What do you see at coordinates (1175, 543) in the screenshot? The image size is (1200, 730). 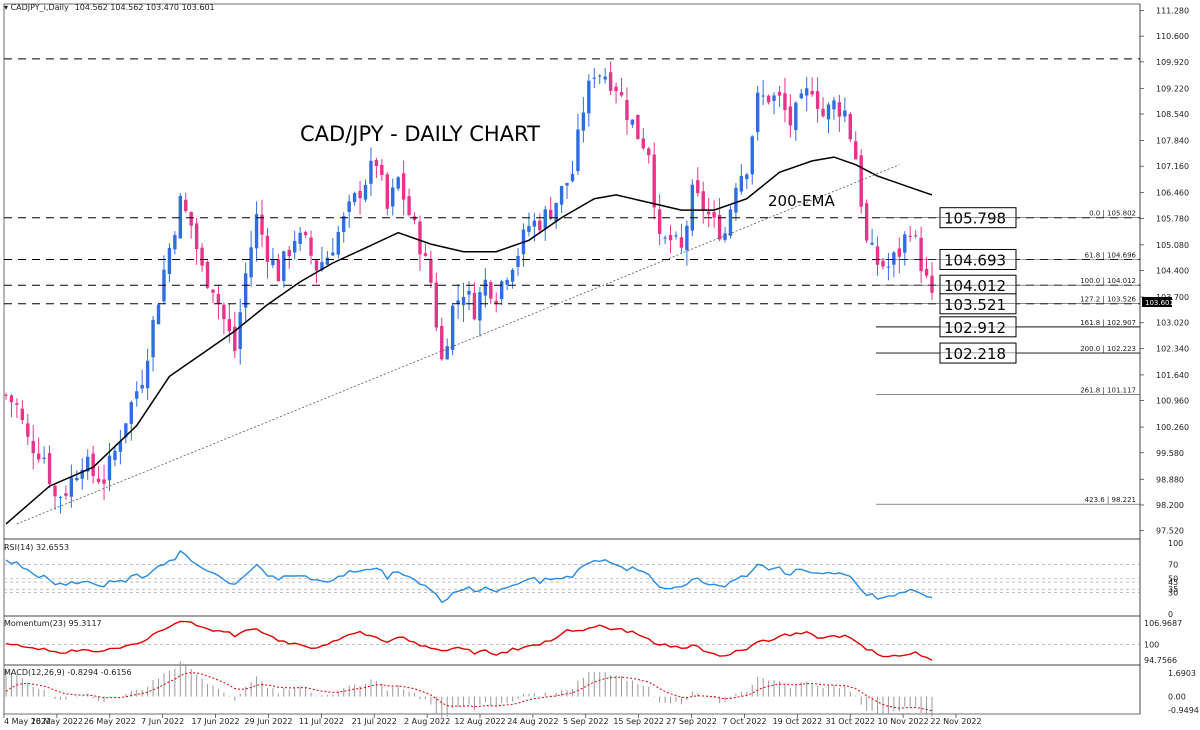 I see `rsi-tick-label: 100` at bounding box center [1175, 543].